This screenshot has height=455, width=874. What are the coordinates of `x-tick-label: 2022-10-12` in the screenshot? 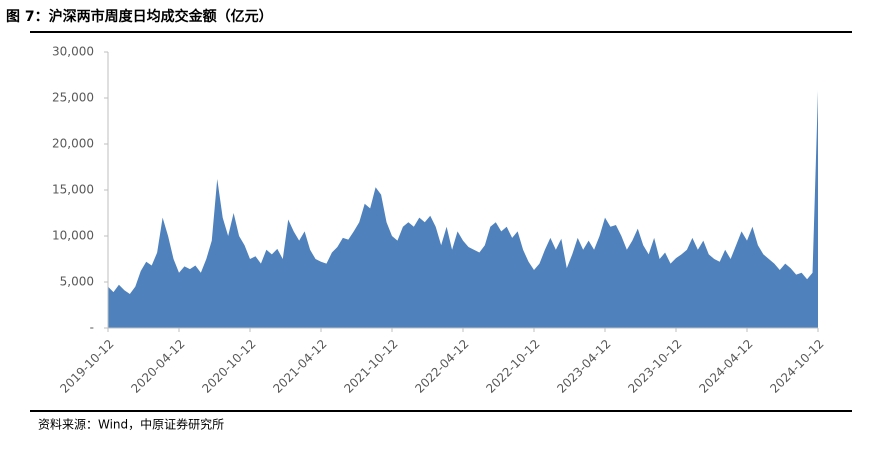 It's located at (512, 366).